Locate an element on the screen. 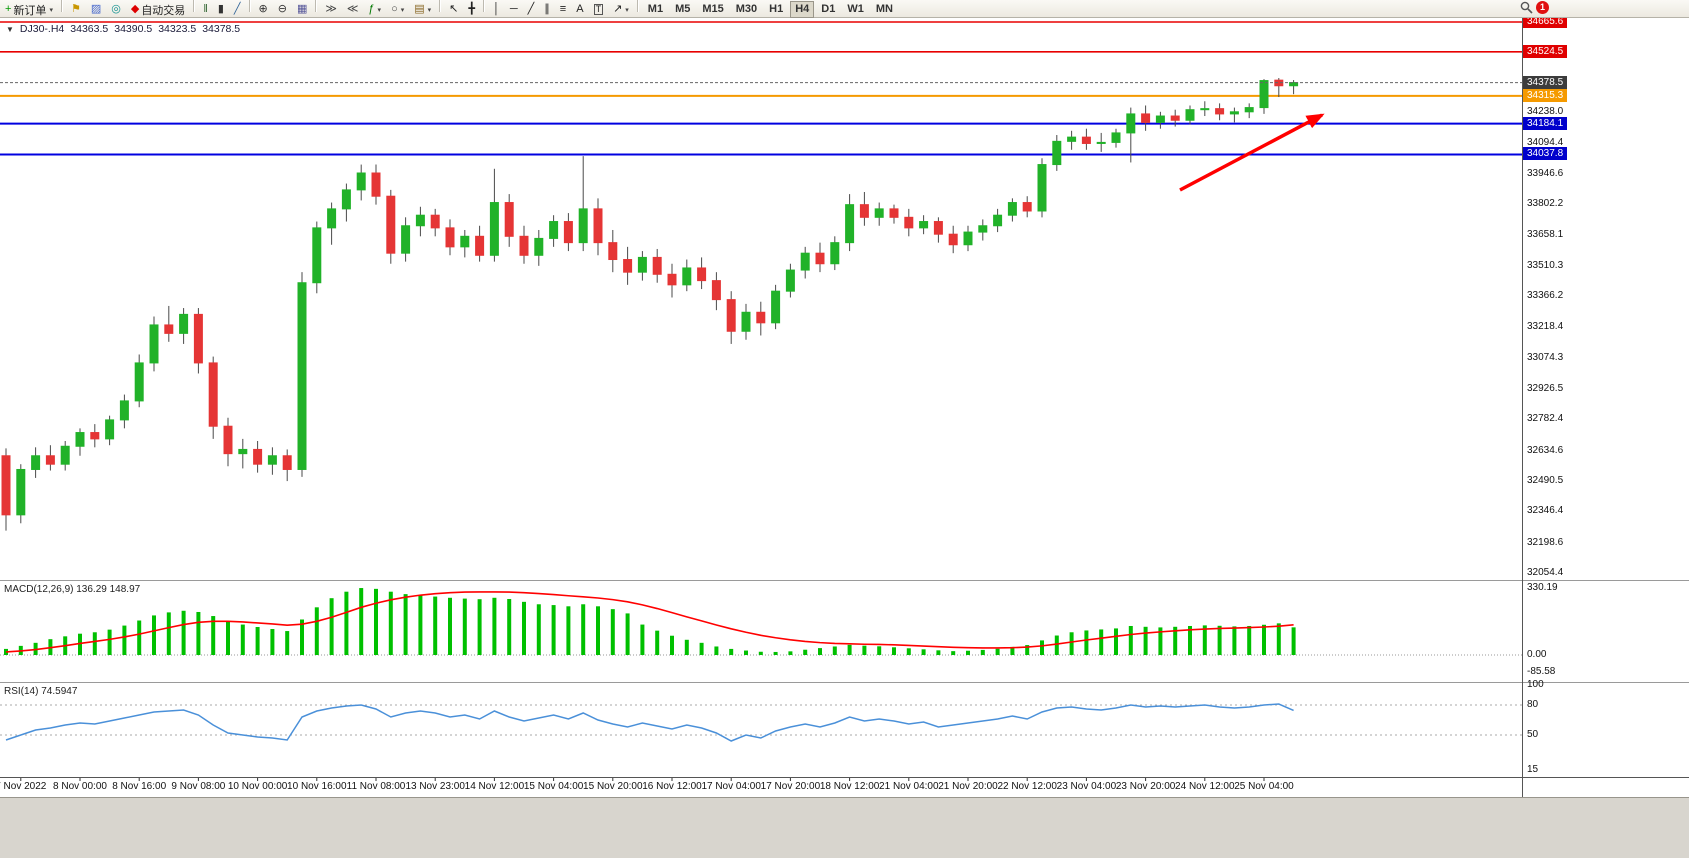 This screenshot has height=858, width=1689. price-line-label: 34378.5 is located at coordinates (1545, 82).